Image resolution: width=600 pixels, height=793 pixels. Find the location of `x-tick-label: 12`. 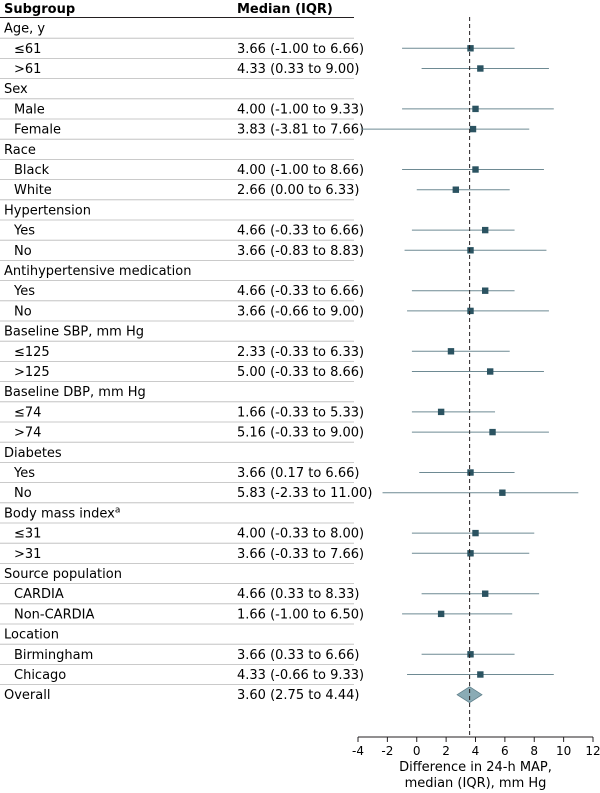

x-tick-label: 12 is located at coordinates (592, 751).